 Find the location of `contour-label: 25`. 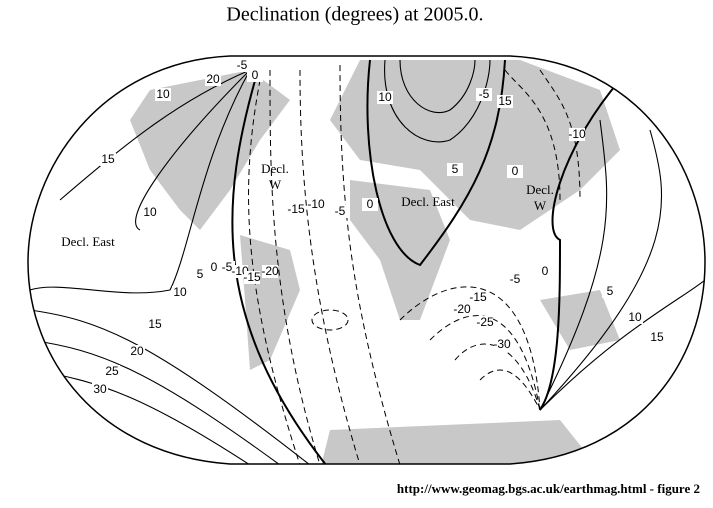

contour-label: 25 is located at coordinates (112, 371).